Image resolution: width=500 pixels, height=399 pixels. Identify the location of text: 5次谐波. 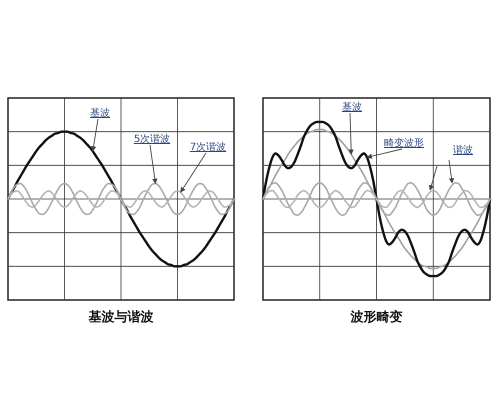
(152, 139).